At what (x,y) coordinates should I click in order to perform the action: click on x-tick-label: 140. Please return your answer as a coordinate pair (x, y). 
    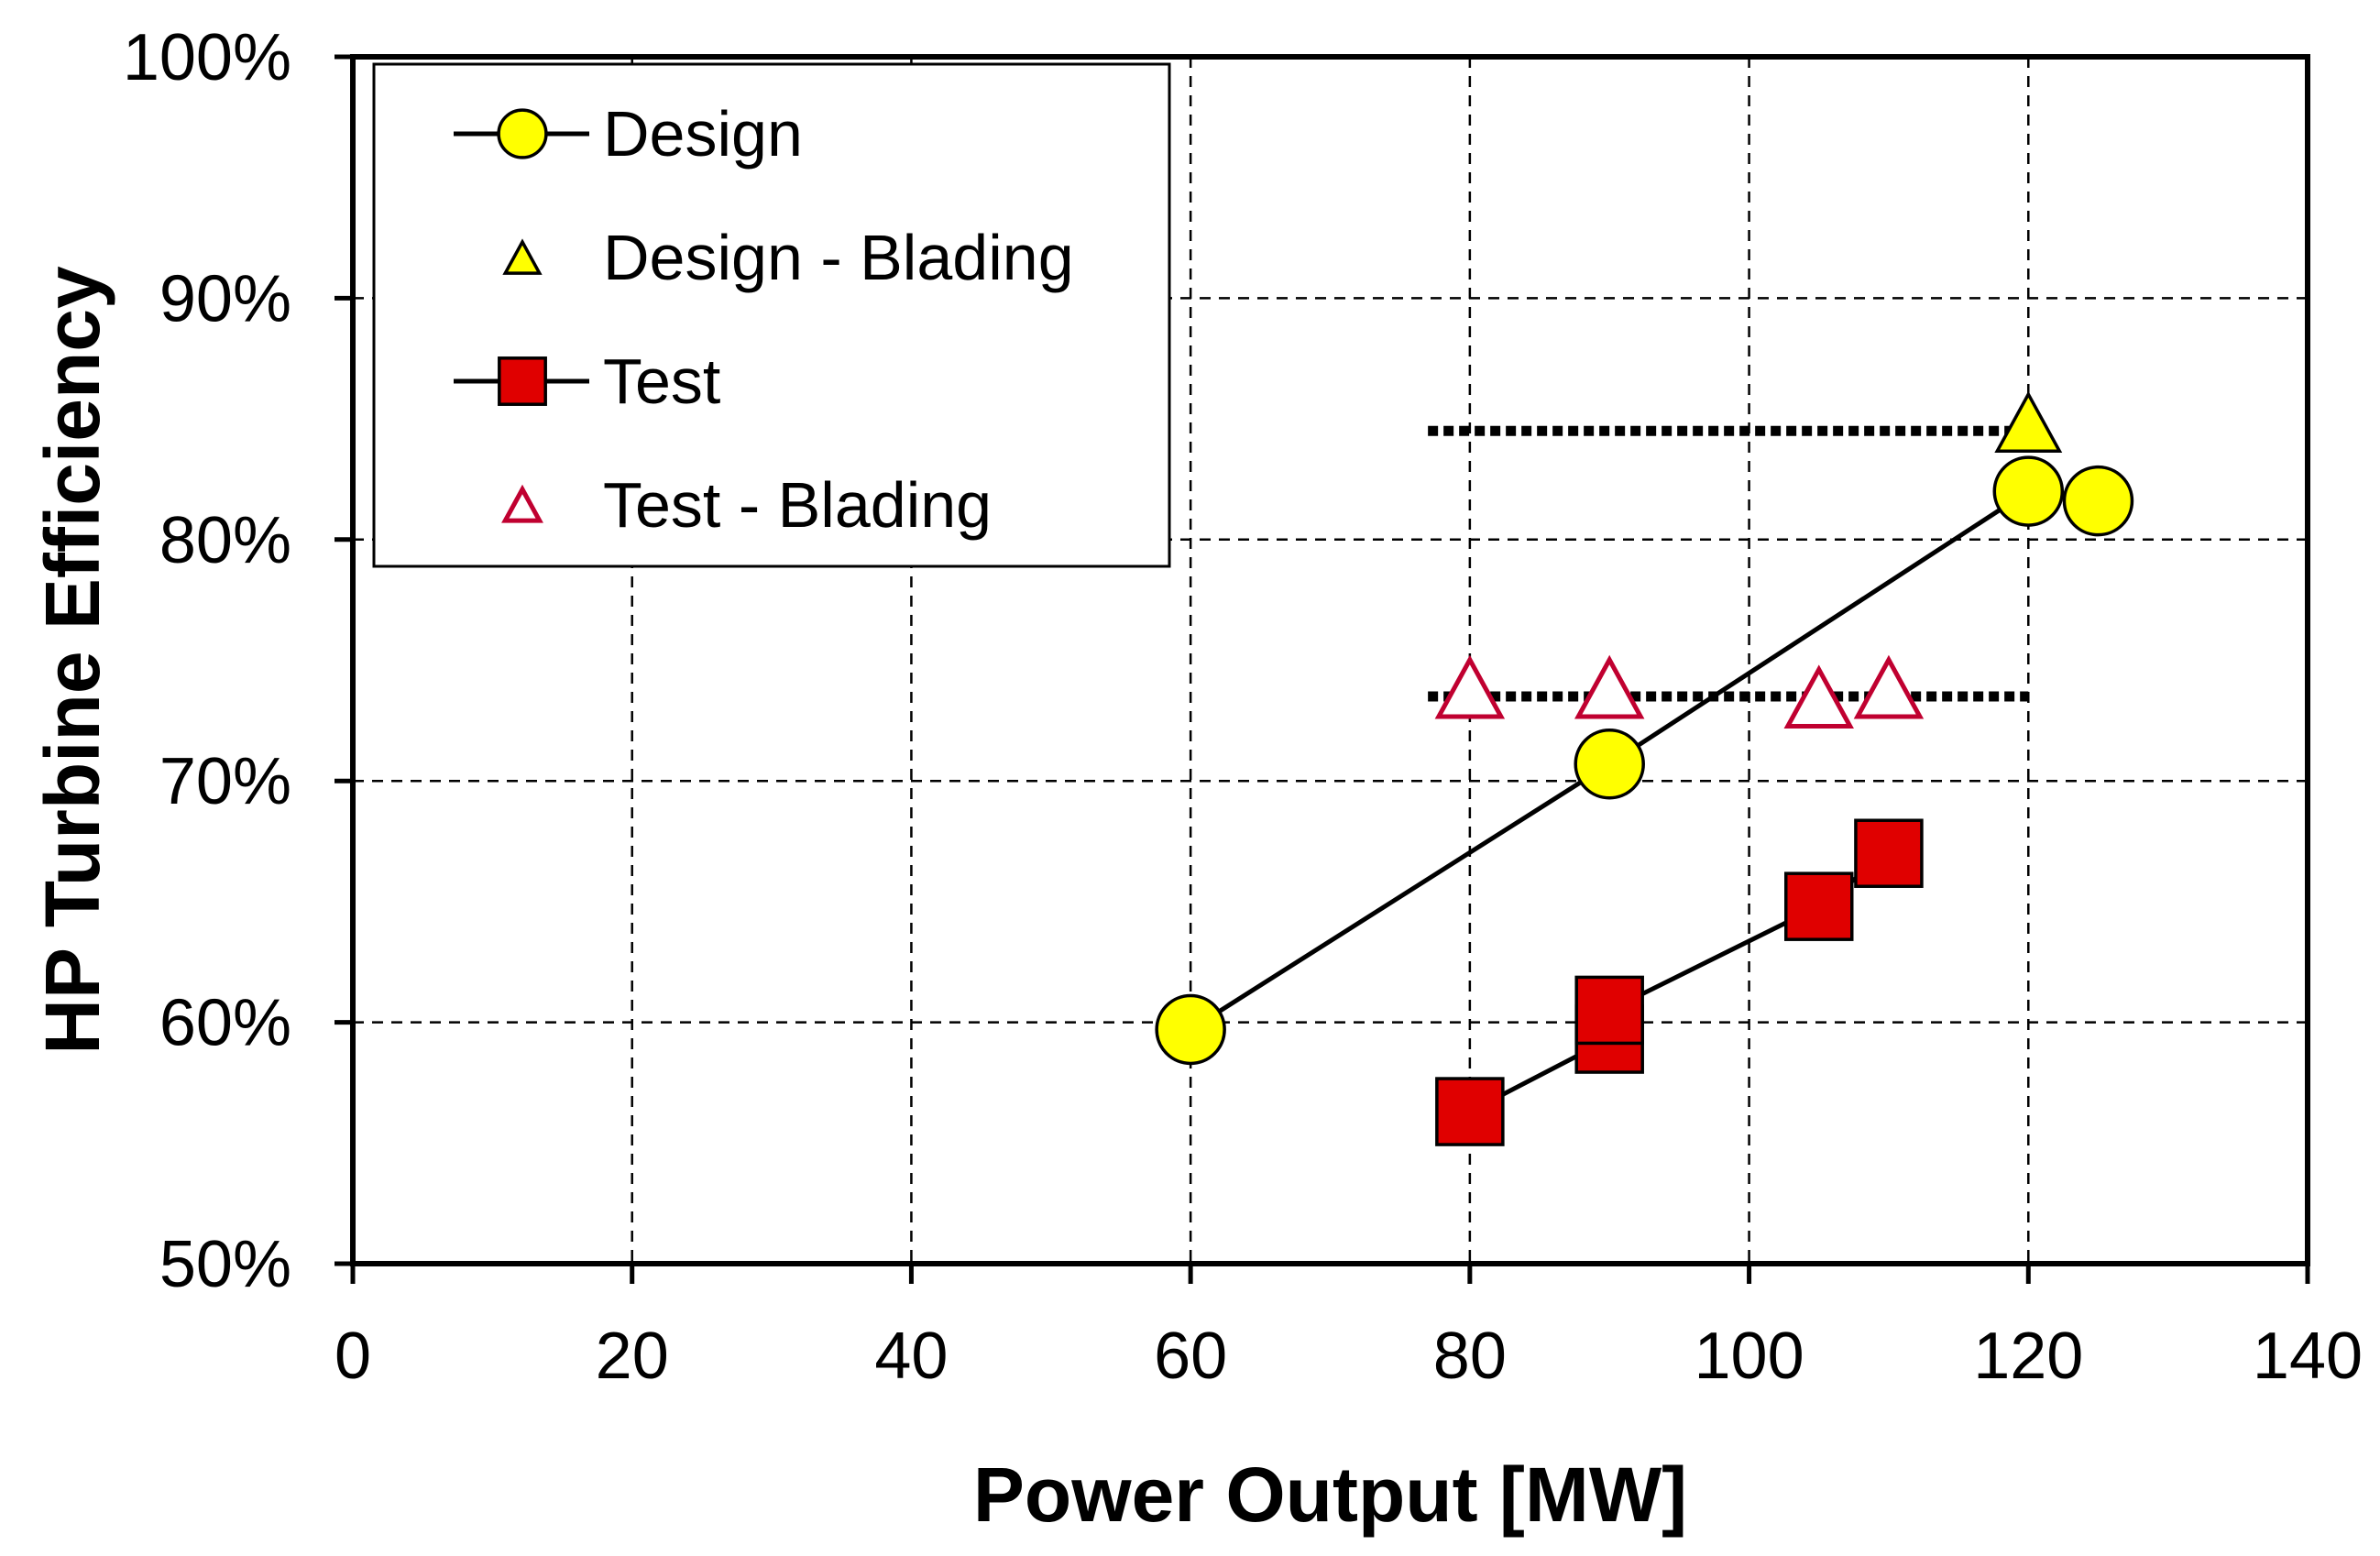
    Looking at the image, I should click on (2308, 1356).